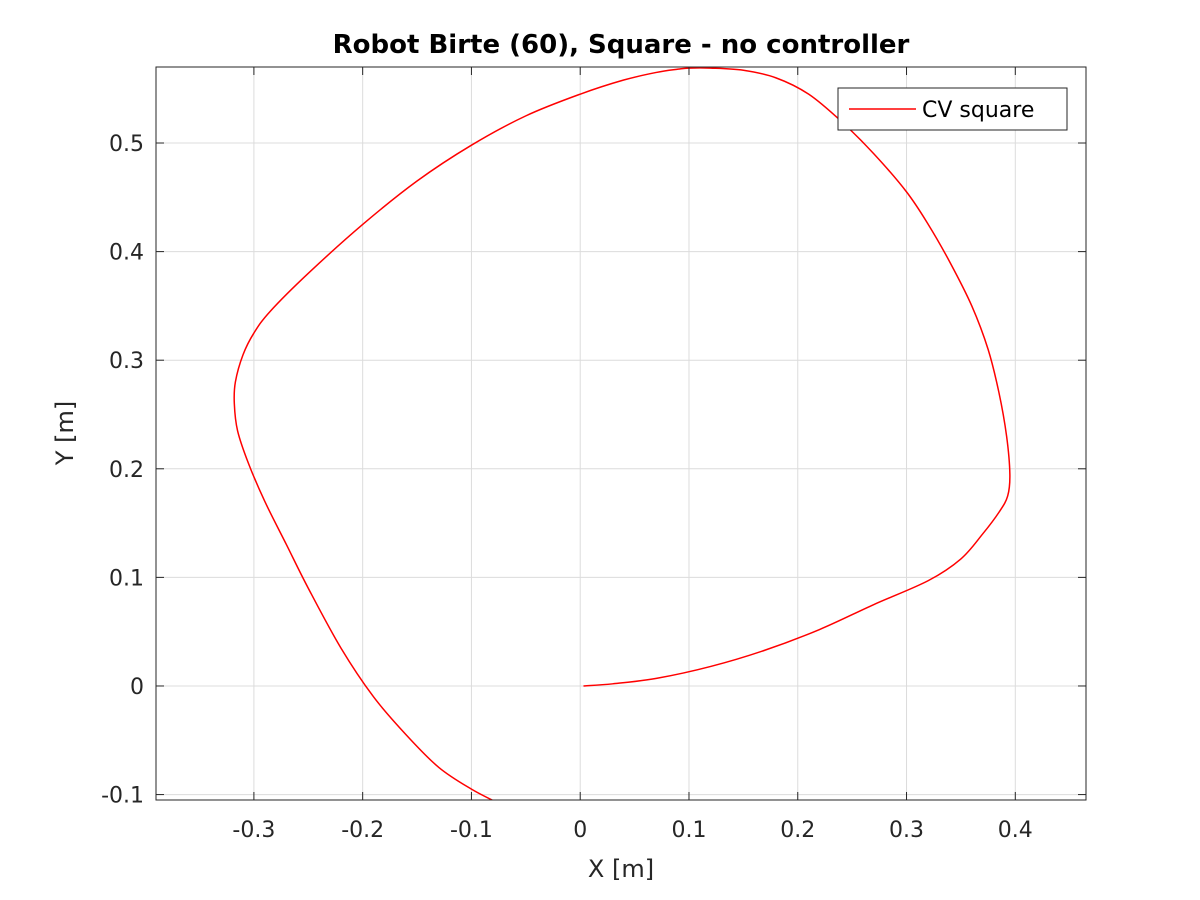 Image resolution: width=1200 pixels, height=900 pixels. What do you see at coordinates (688, 830) in the screenshot?
I see `x-tick-label: 0.1` at bounding box center [688, 830].